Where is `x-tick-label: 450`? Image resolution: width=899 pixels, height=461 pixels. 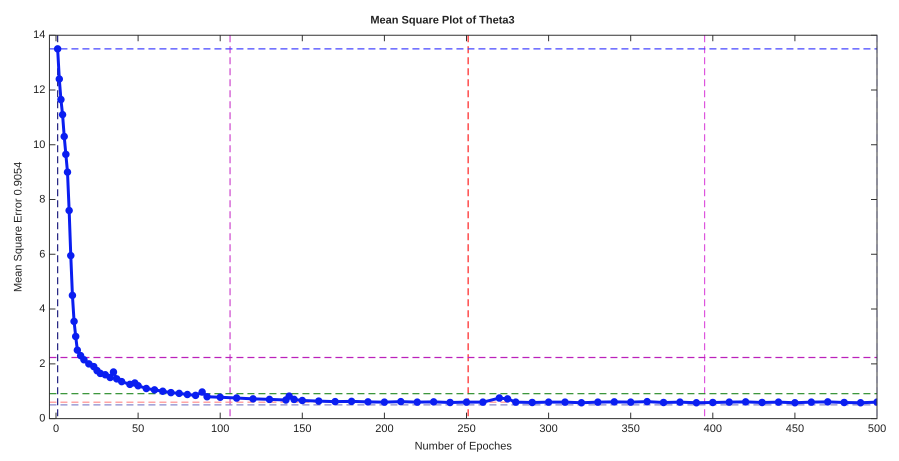
x-tick-label: 450 is located at coordinates (795, 429).